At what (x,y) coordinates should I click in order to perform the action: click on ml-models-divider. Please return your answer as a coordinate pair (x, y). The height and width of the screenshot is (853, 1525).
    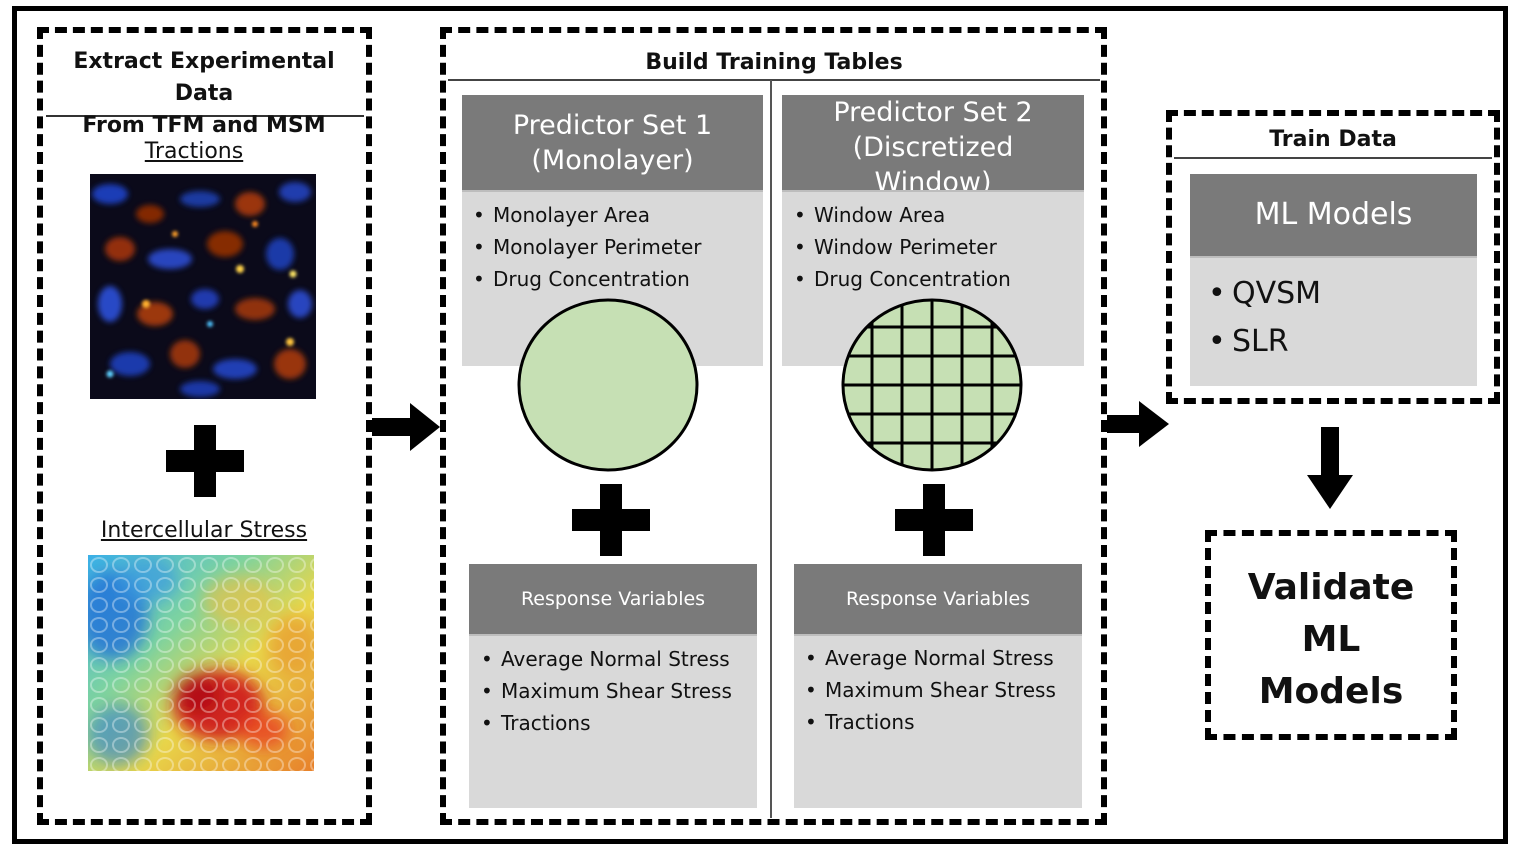
    Looking at the image, I should click on (1333, 257).